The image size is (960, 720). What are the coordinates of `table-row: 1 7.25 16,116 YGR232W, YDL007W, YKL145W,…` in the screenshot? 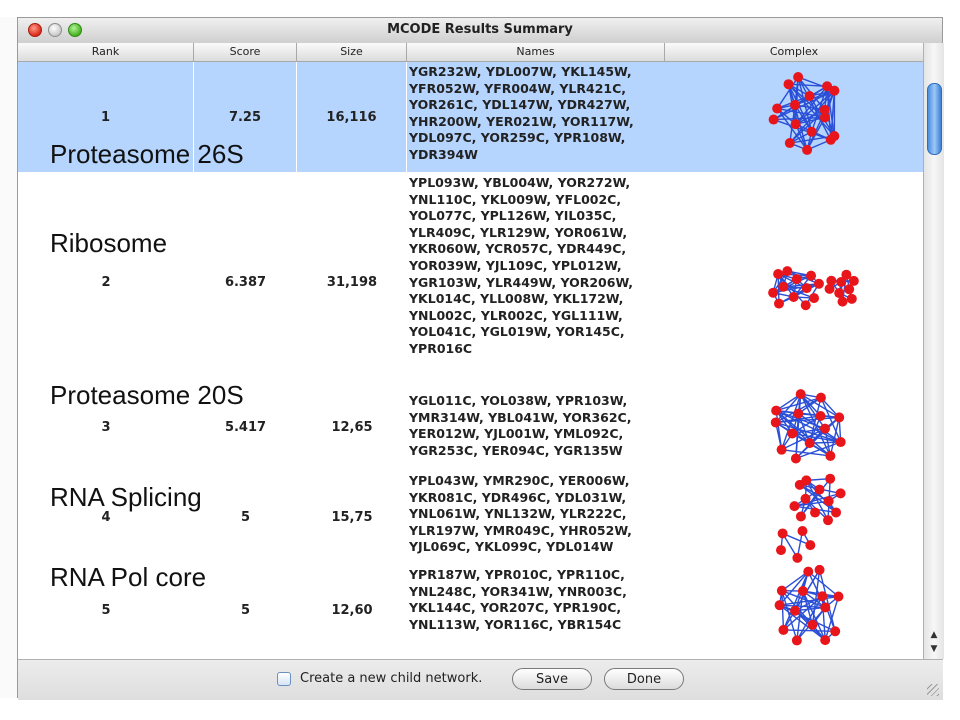 It's located at (470, 117).